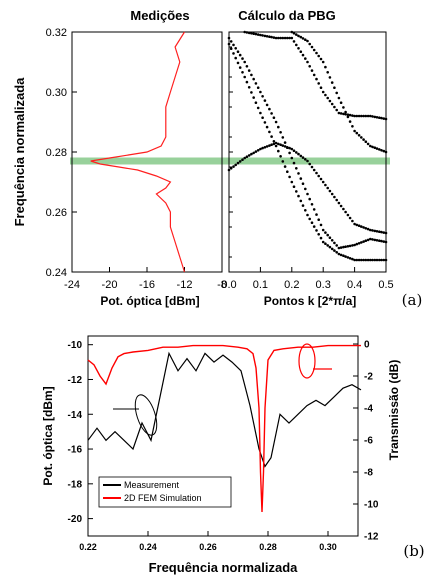 This screenshot has height=584, width=444. I want to click on b-ytick-label: -16, so click(75, 450).